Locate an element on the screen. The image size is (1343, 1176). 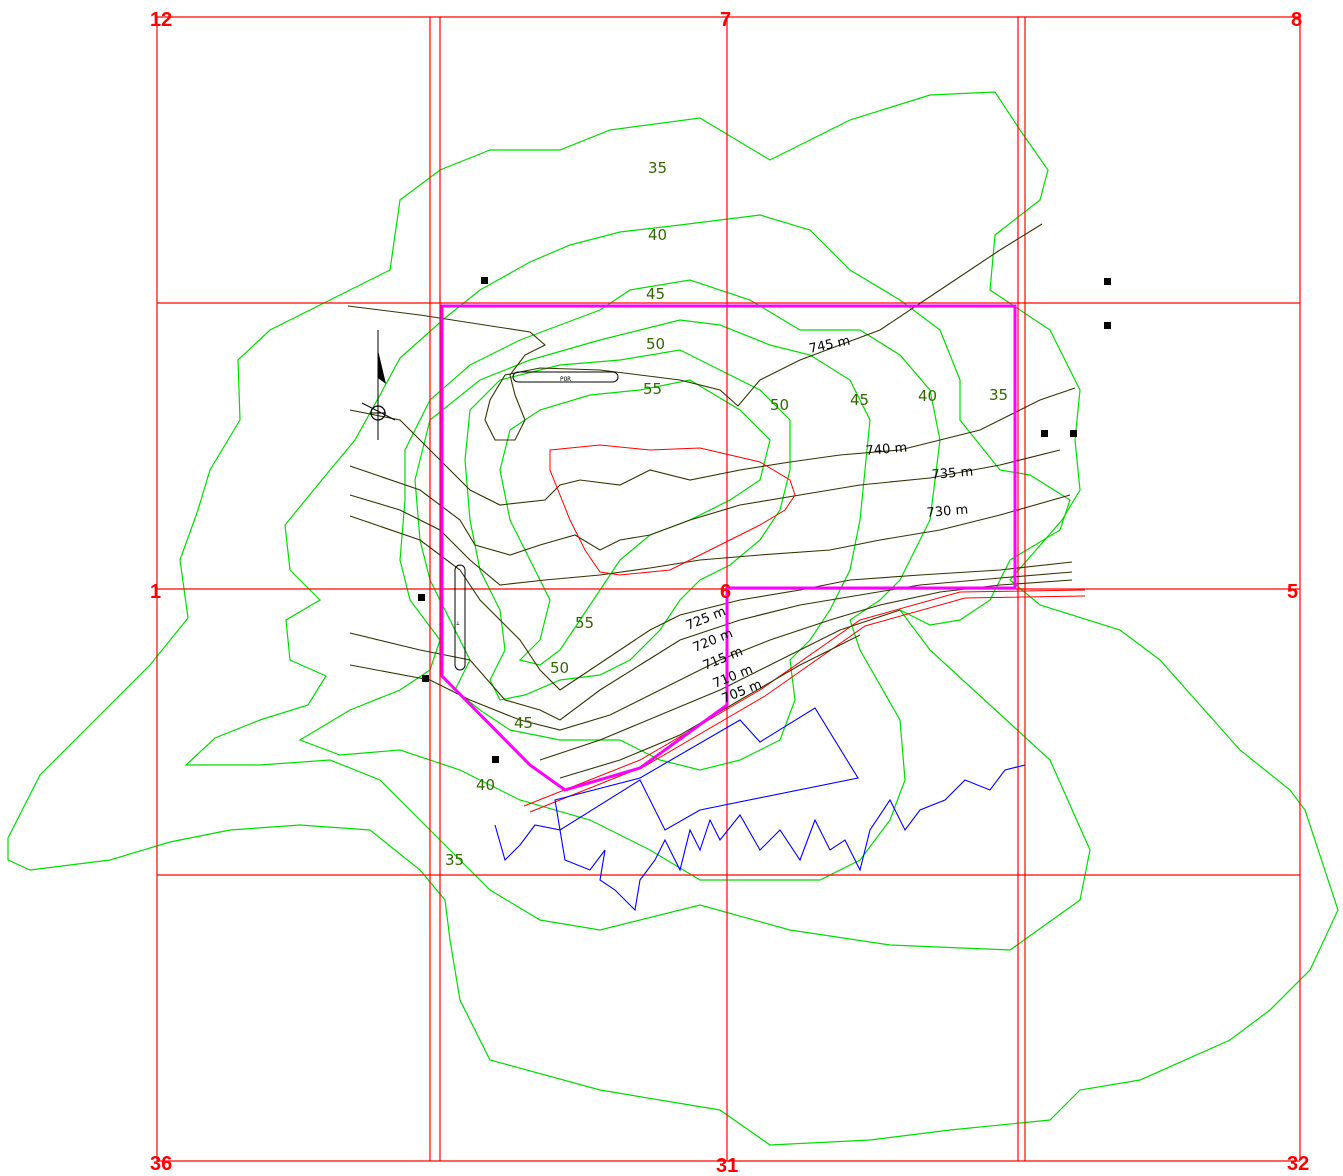
por-structure: POR is located at coordinates (565, 377).